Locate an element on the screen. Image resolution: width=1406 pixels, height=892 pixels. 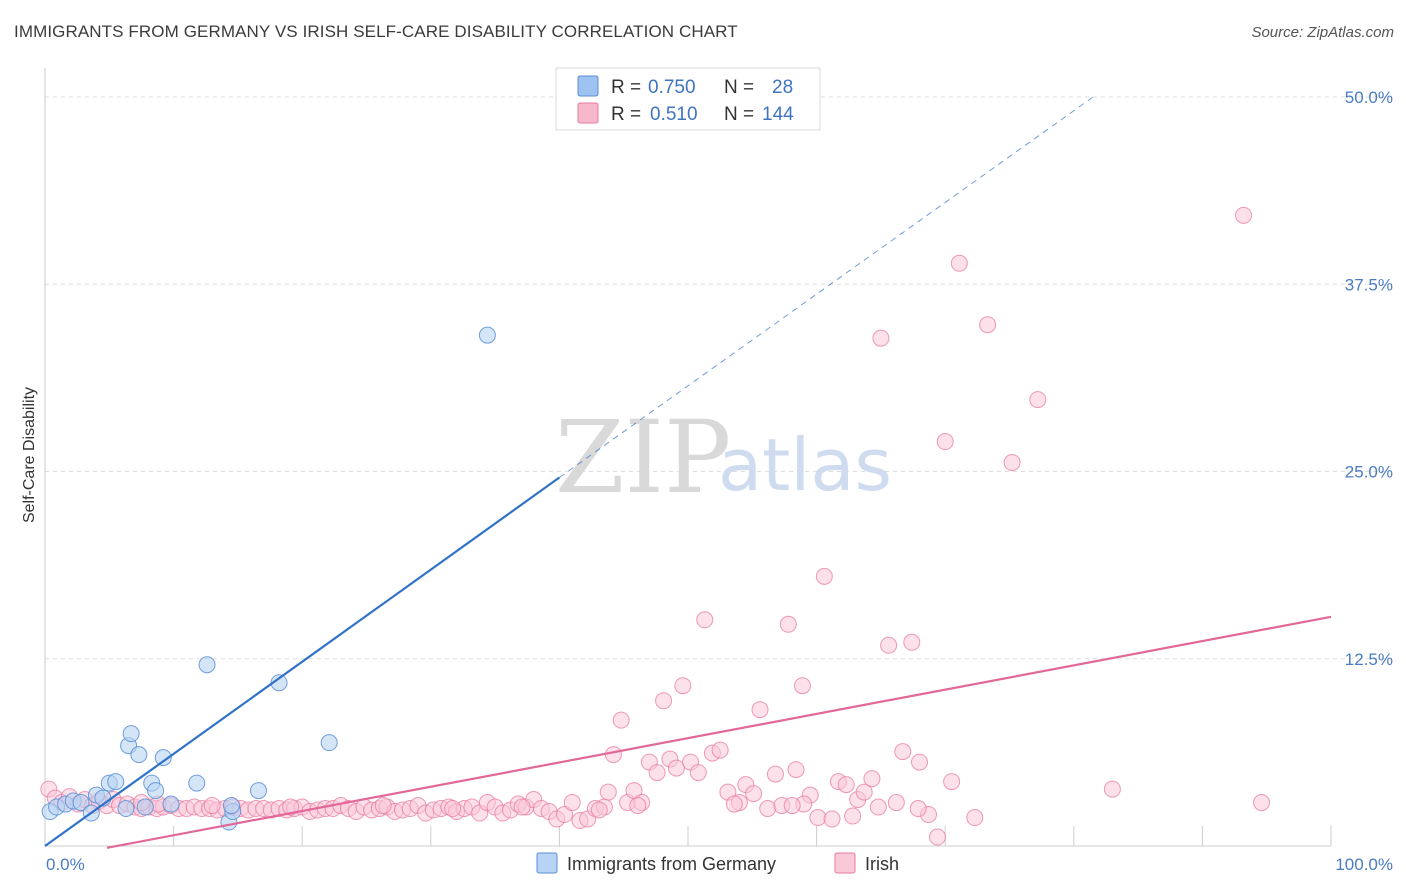
y-tick-label-3: 50.0% is located at coordinates (1369, 97).